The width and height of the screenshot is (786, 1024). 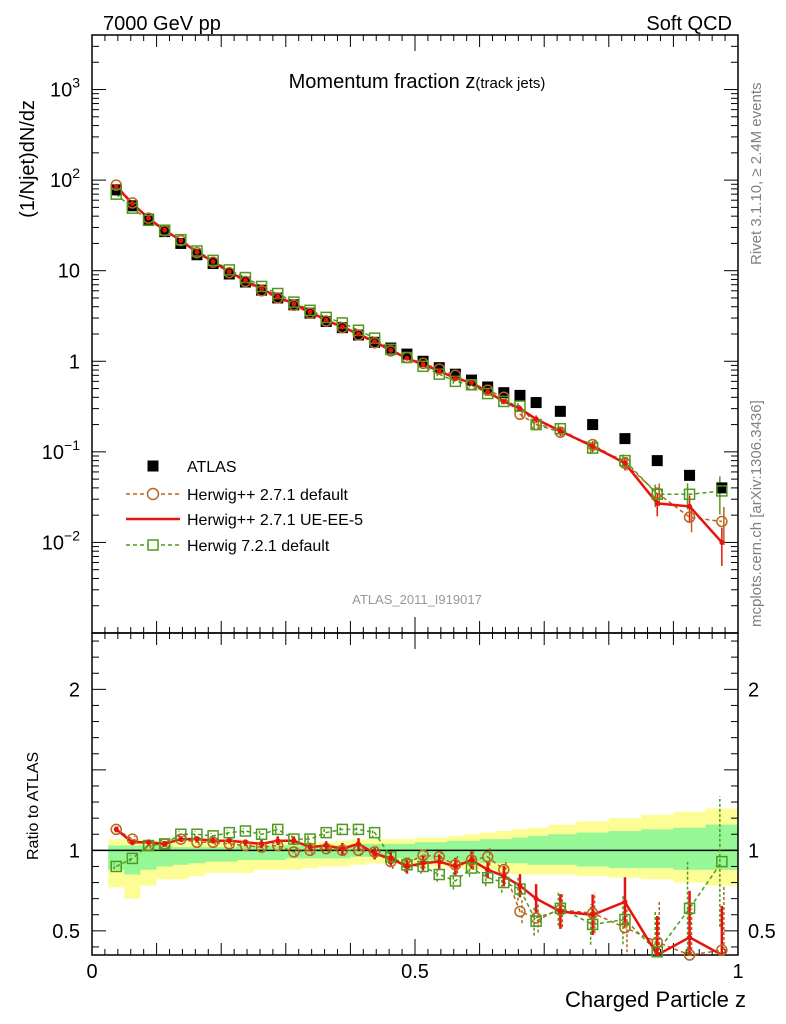 I want to click on analysis-id: ATLAS_2011_I919017, so click(x=417, y=599).